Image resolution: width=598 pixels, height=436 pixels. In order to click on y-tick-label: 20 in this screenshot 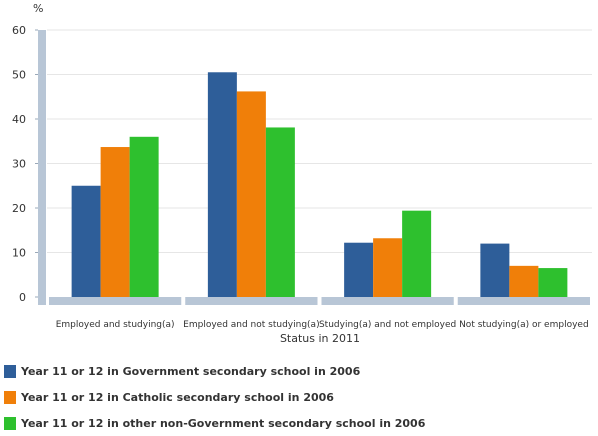, I will do `click(19, 208)`.